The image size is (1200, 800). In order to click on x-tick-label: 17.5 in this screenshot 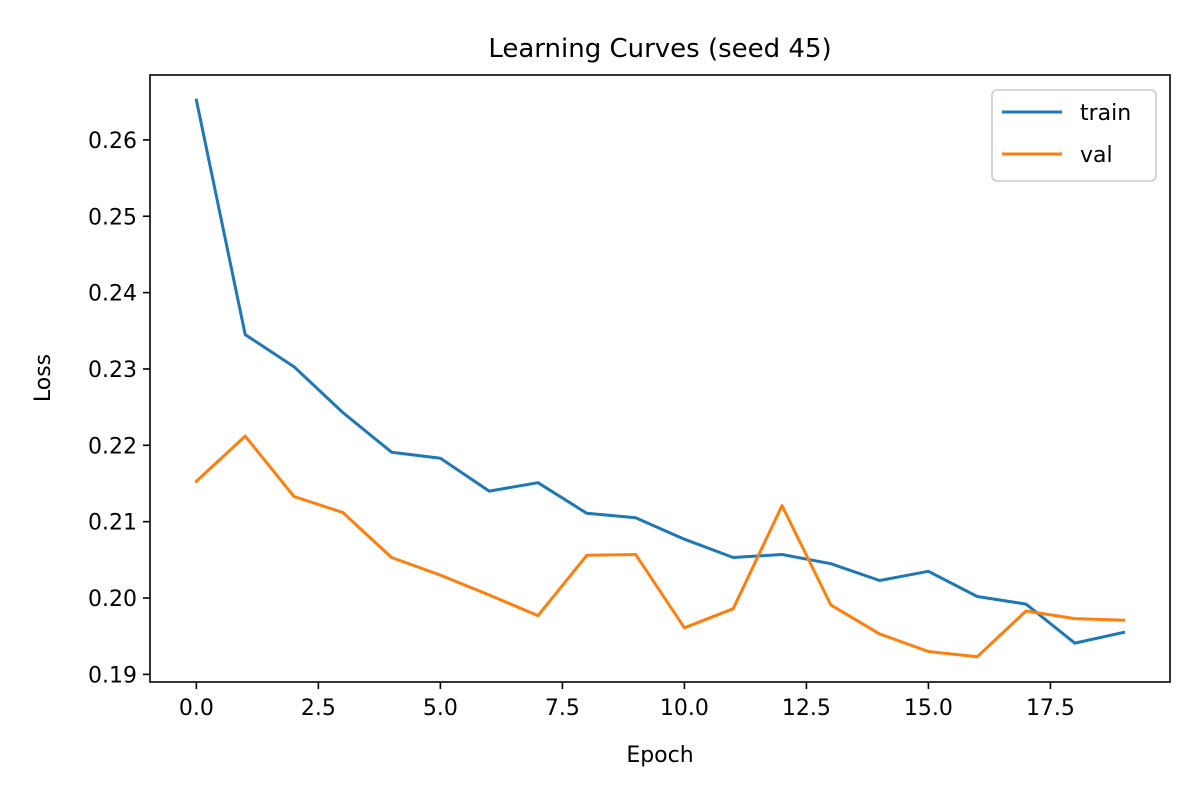, I will do `click(1050, 708)`.